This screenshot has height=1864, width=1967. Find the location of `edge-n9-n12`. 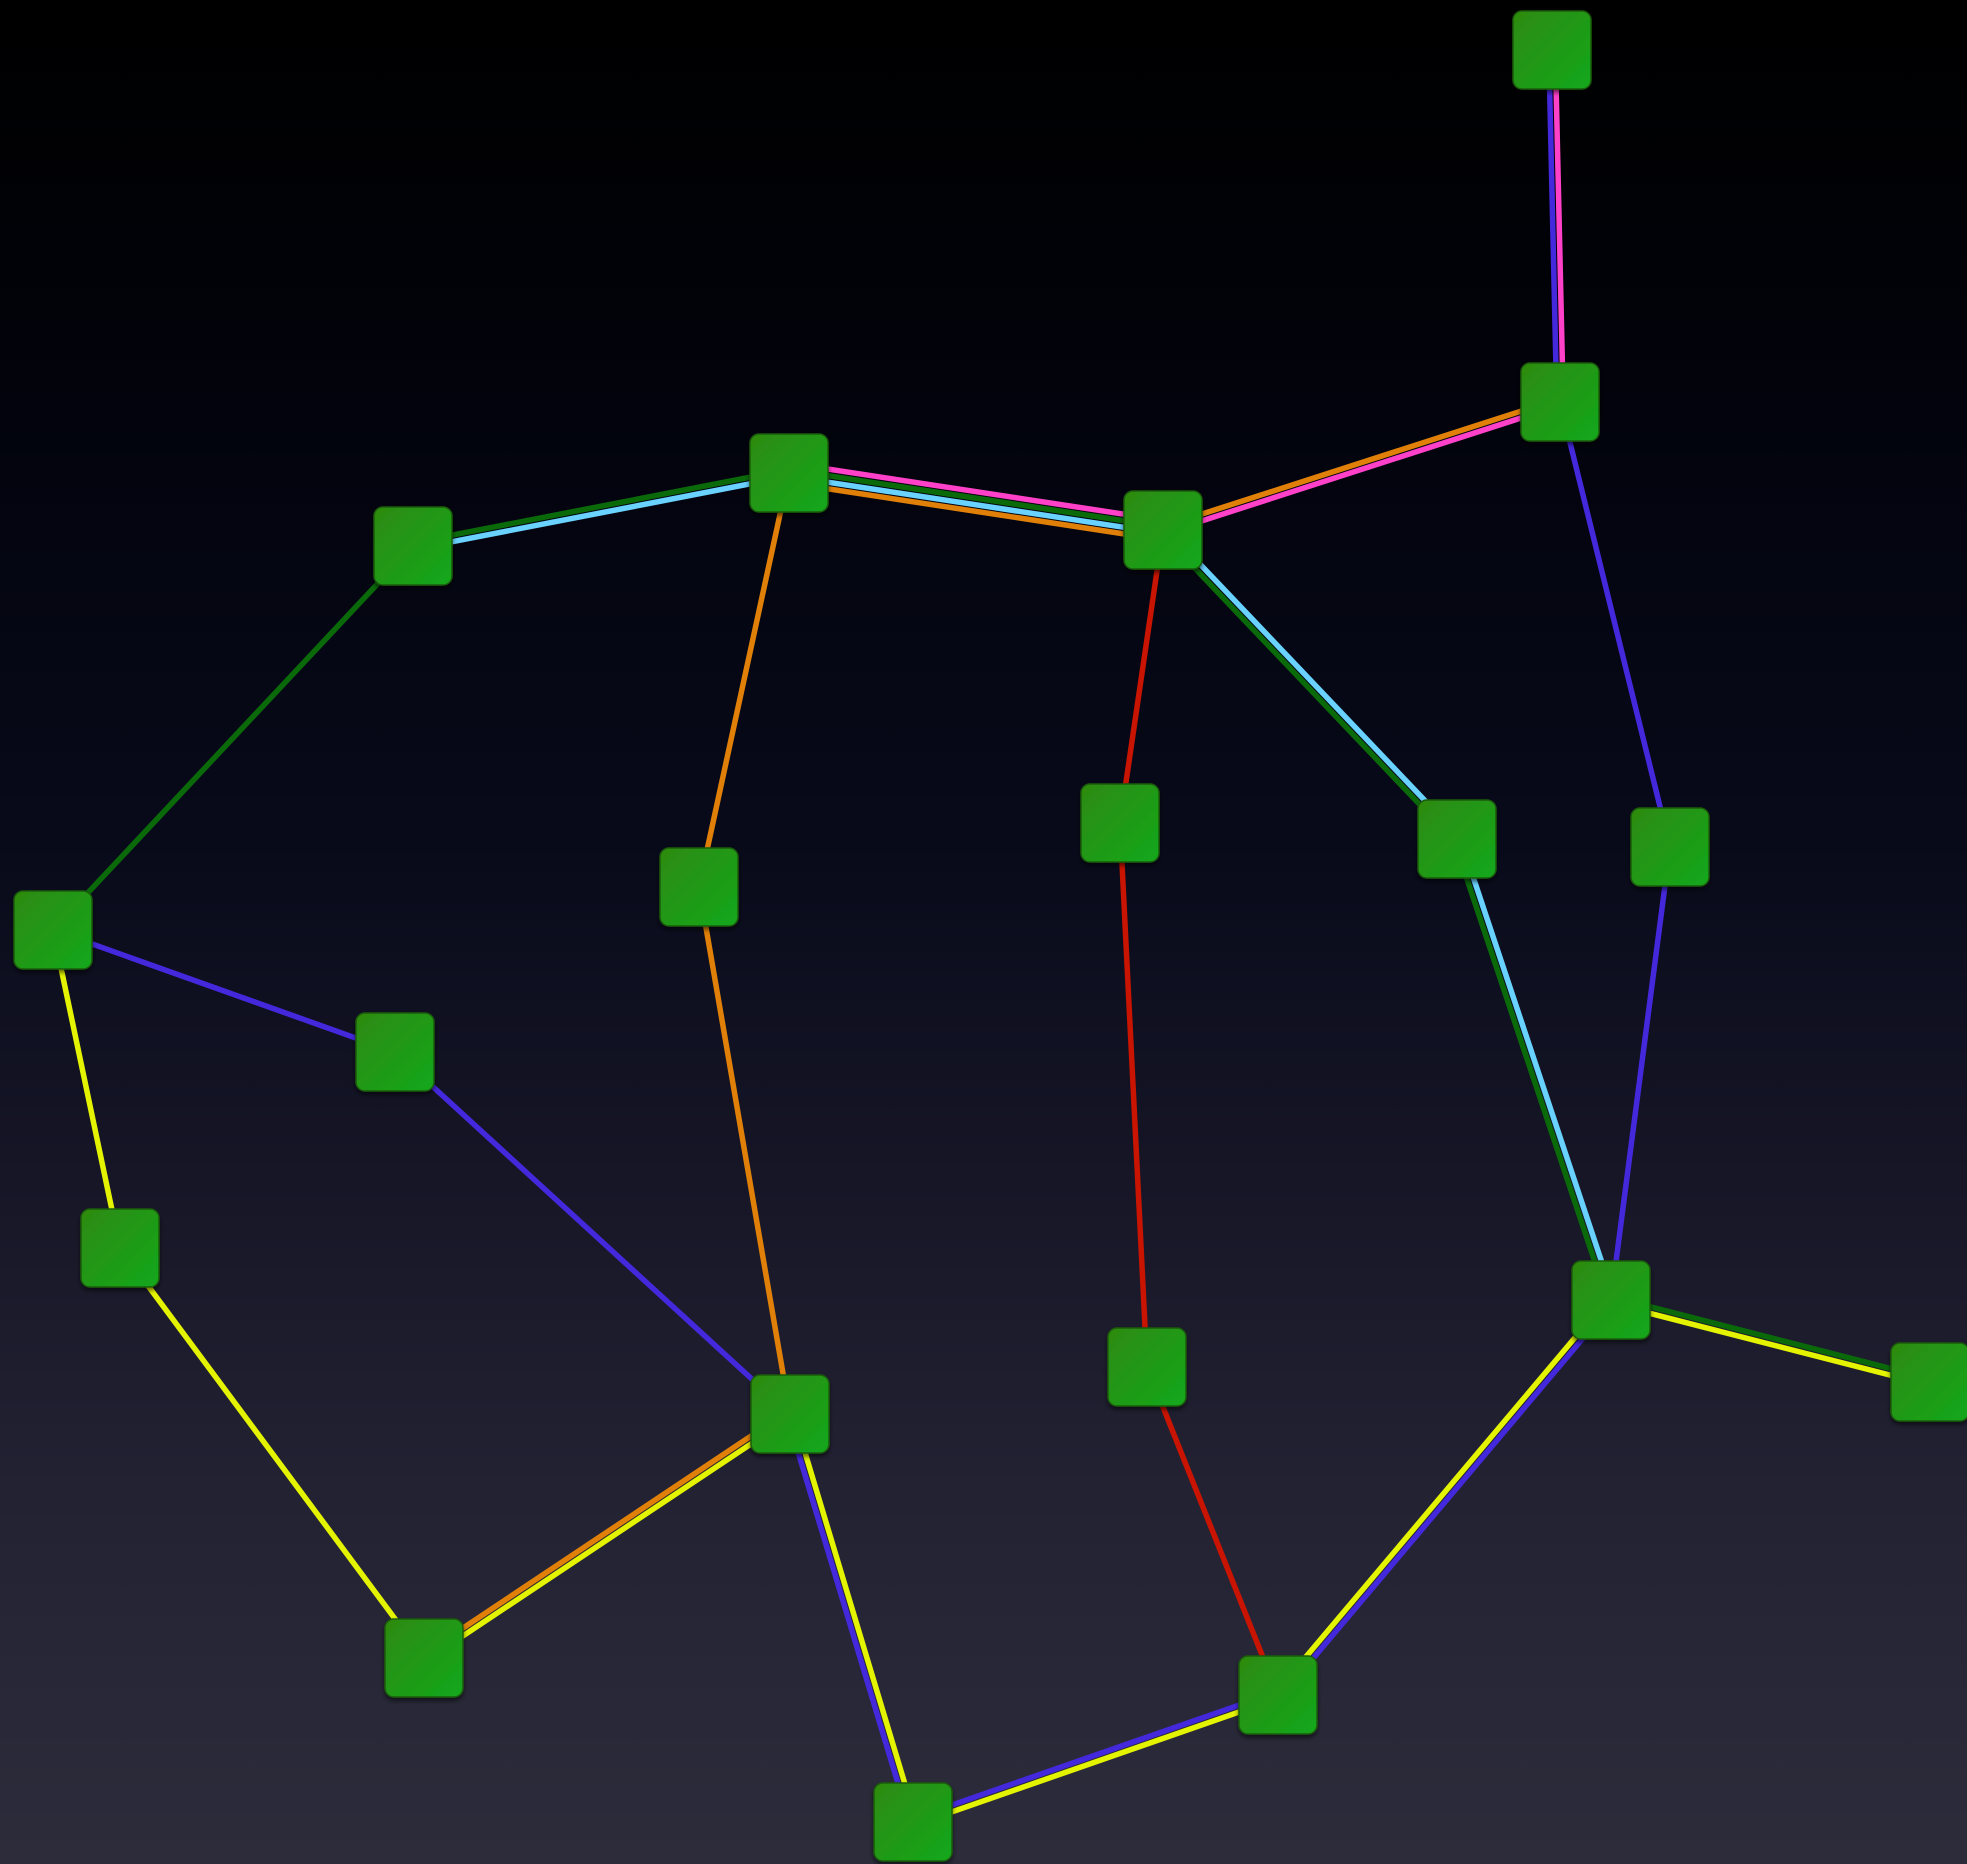

edge-n9-n12 is located at coordinates (1640, 1073).